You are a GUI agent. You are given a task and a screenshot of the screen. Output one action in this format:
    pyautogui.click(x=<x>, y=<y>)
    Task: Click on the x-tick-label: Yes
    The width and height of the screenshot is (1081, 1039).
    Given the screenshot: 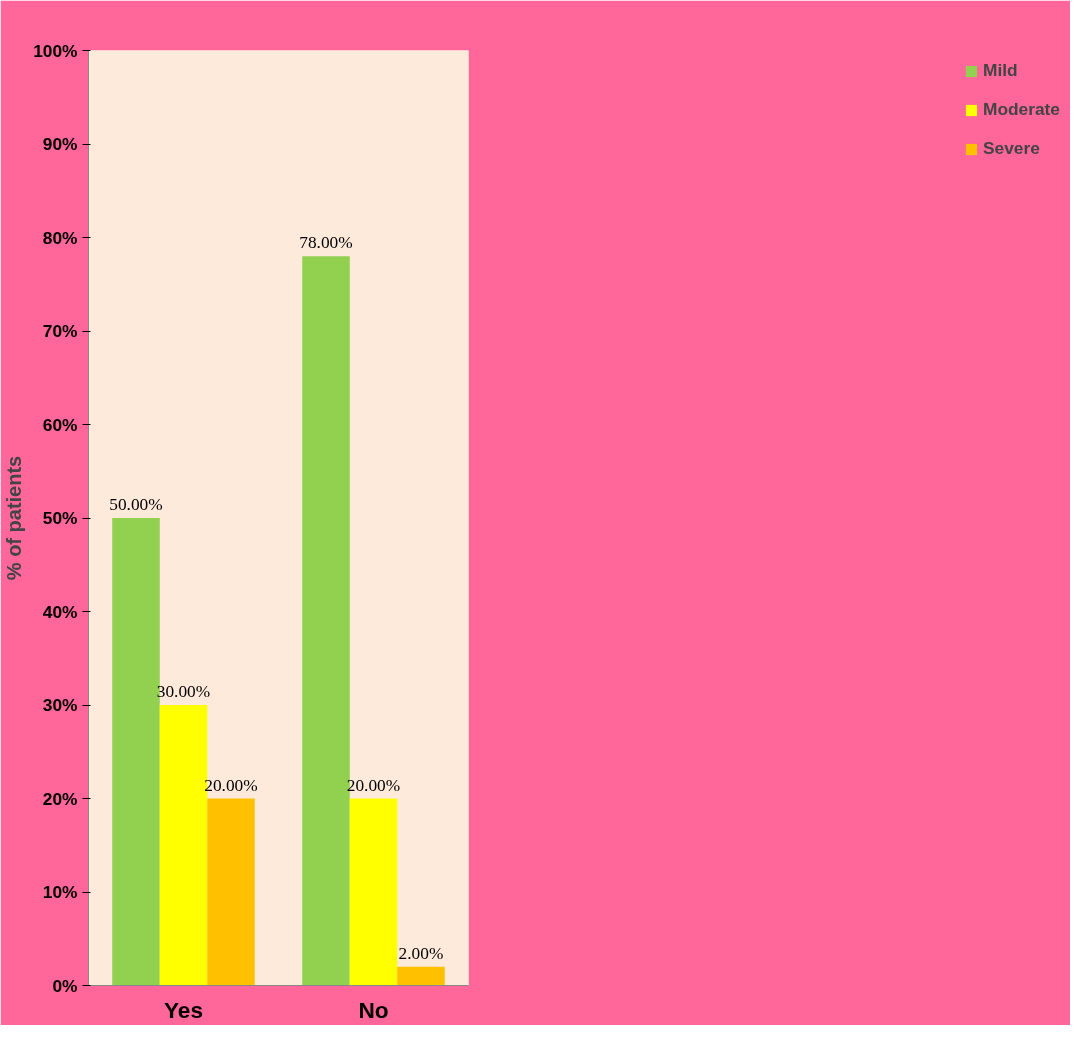 What is the action you would take?
    pyautogui.click(x=183, y=1009)
    